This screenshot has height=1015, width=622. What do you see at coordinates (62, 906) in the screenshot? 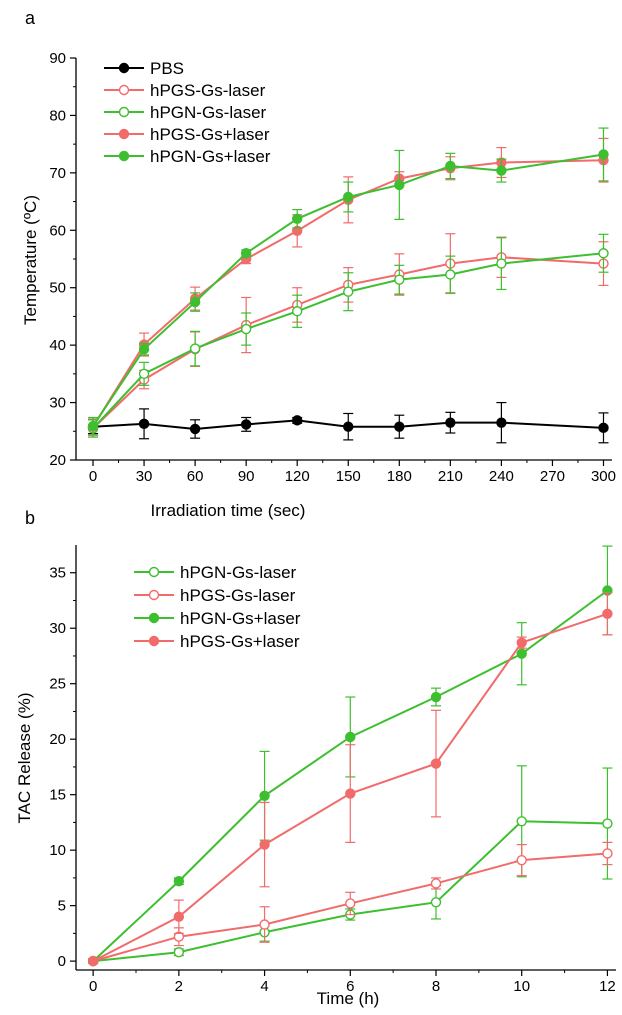
I see `y-tick-label: 5` at bounding box center [62, 906].